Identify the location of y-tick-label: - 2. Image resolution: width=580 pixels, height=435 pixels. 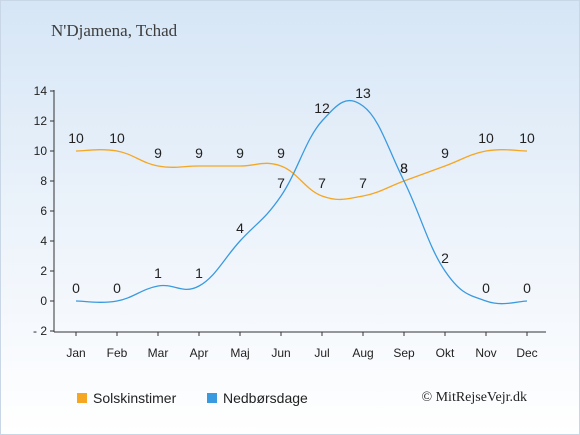
(40, 331).